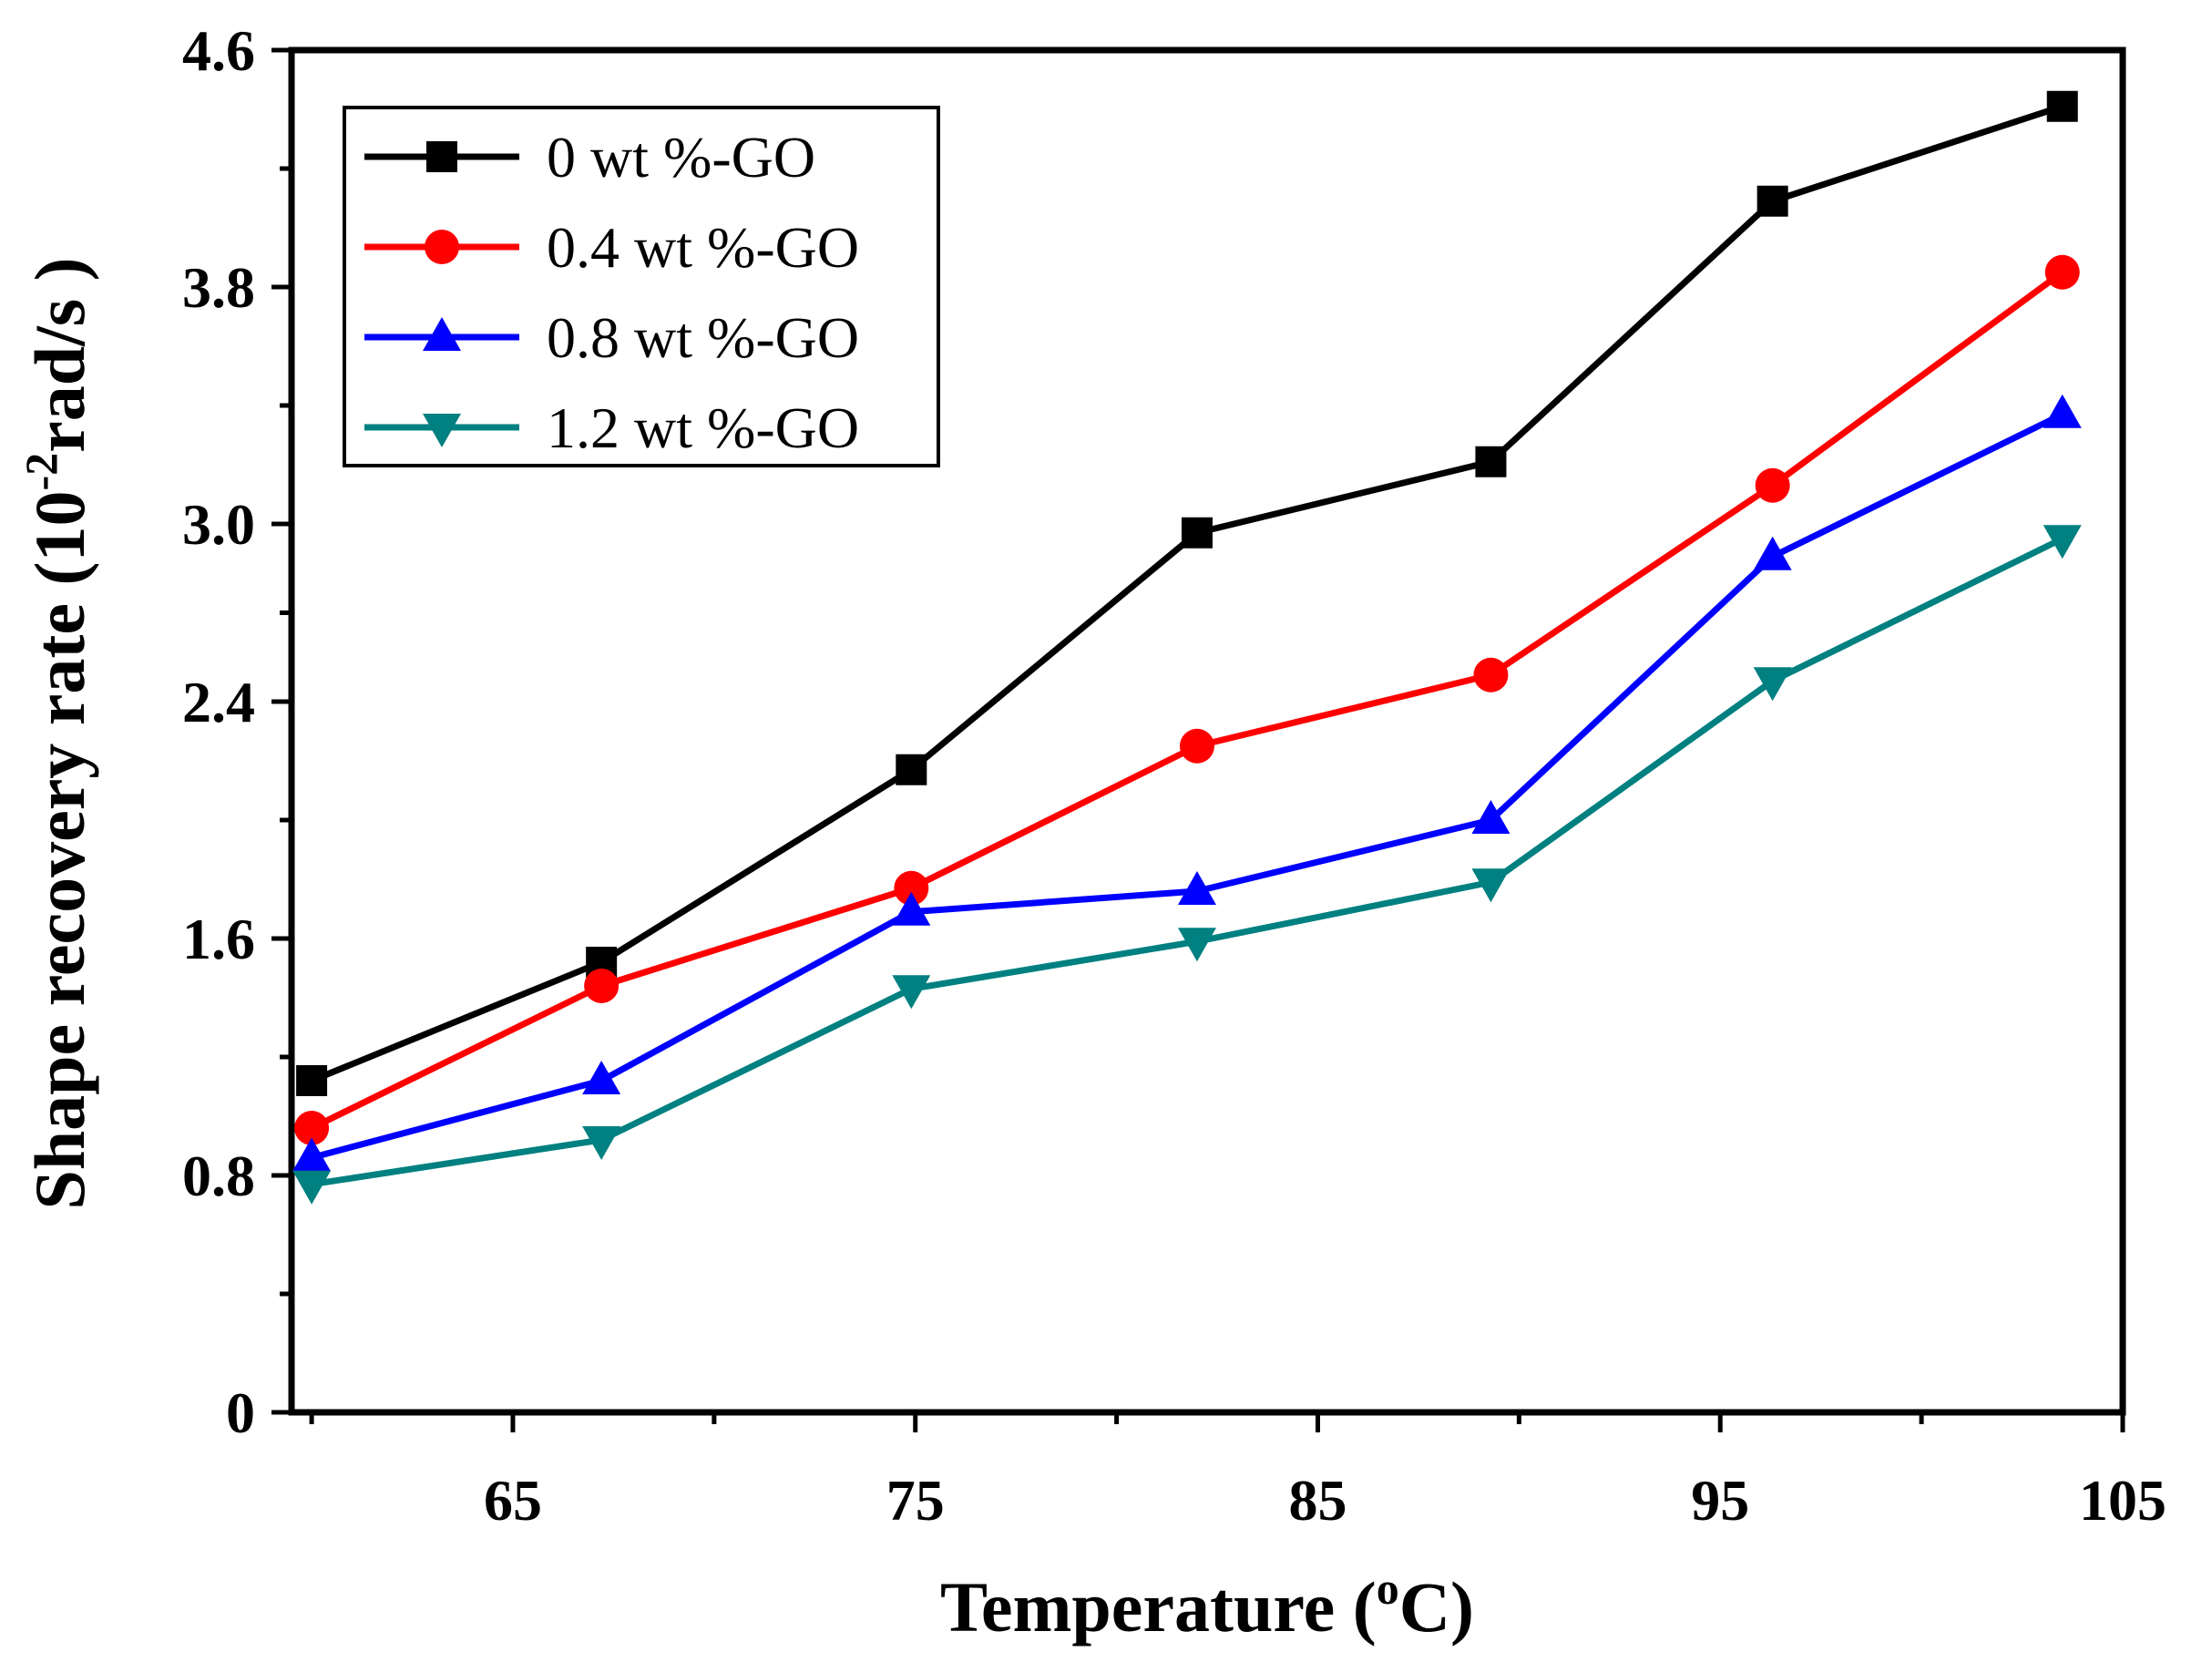 The width and height of the screenshot is (2212, 1662). I want to click on legend-item-1: 0.4 wt %-GO, so click(611, 247).